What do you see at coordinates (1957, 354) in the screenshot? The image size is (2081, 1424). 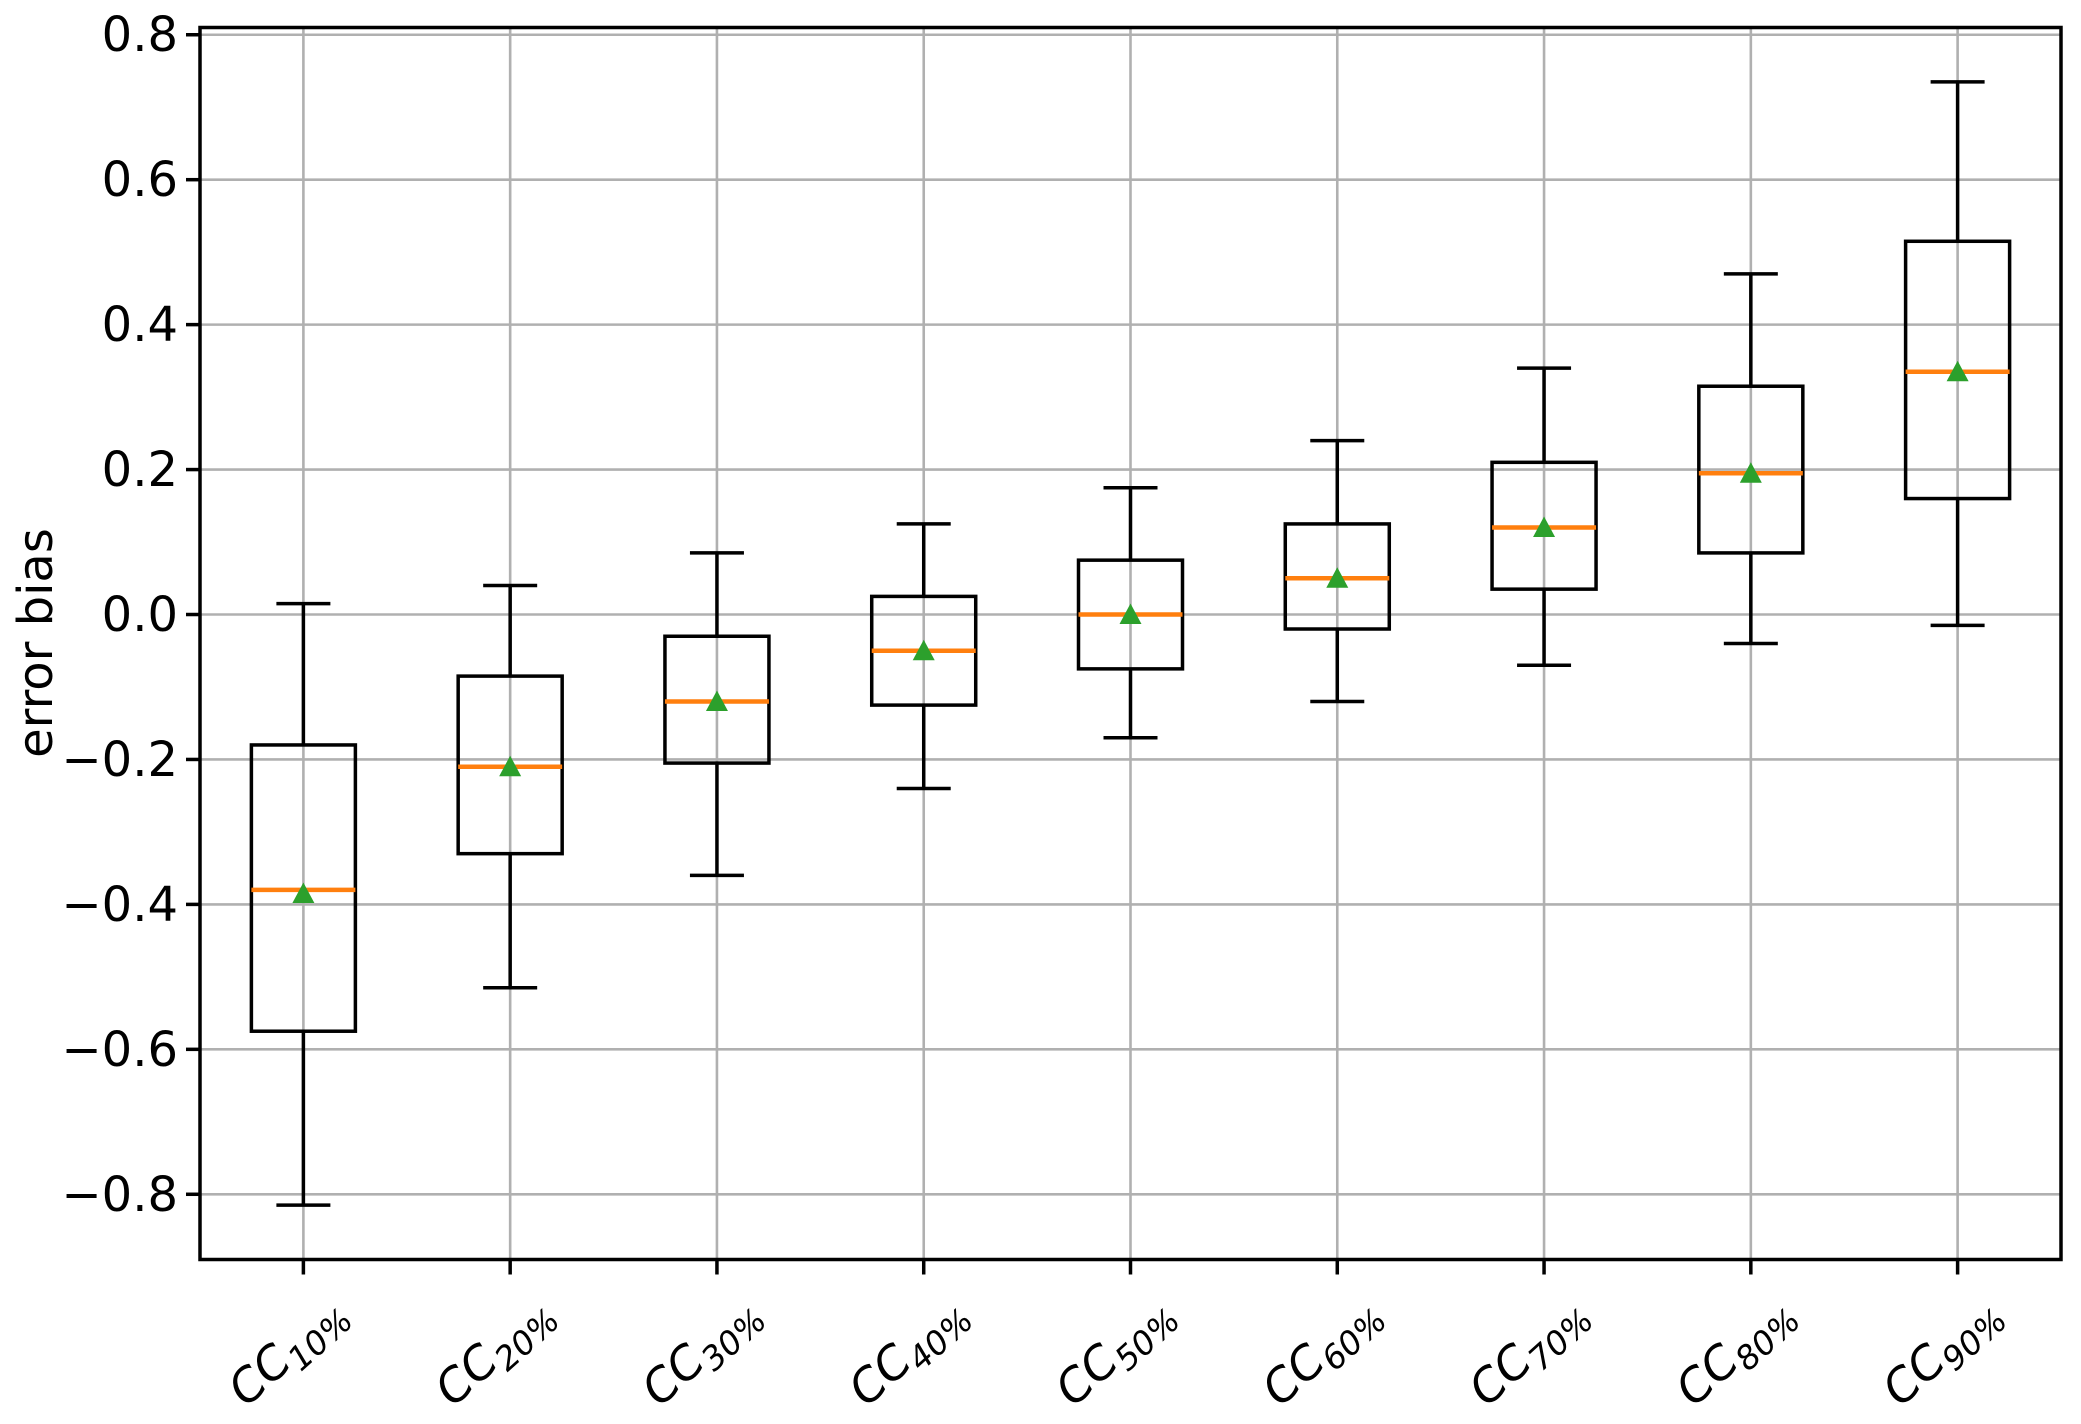 I see `boxplot-CC90%` at bounding box center [1957, 354].